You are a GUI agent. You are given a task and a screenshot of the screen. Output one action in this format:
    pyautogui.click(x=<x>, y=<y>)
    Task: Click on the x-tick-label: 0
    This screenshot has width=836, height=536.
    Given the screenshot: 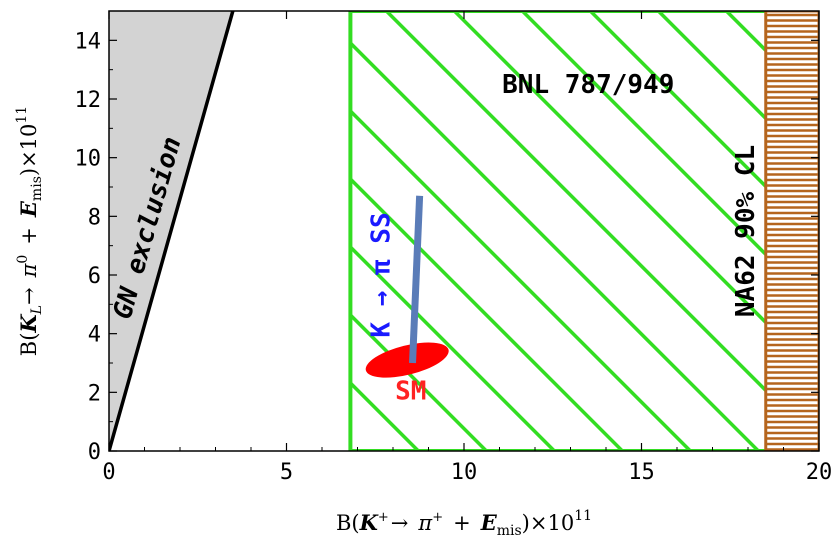 What is the action you would take?
    pyautogui.click(x=108, y=472)
    